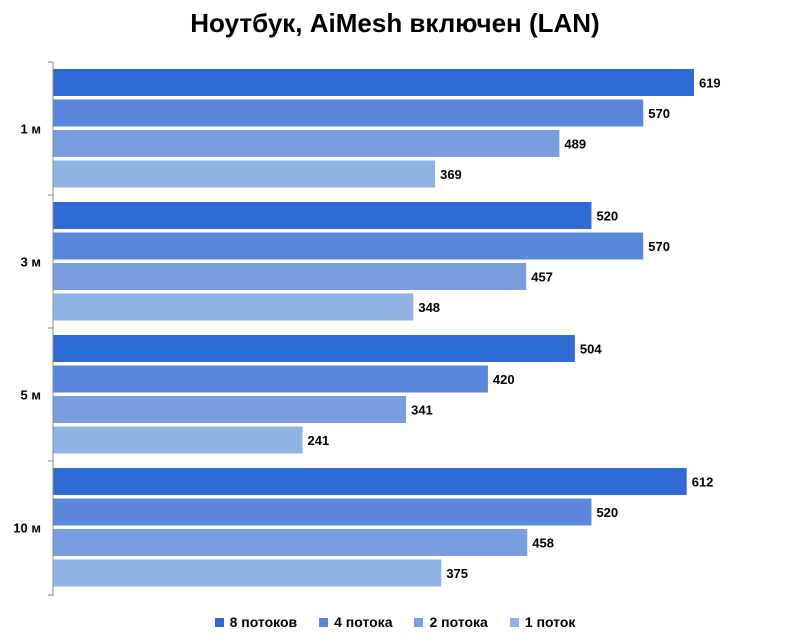 This screenshot has width=790, height=644. What do you see at coordinates (542, 277) in the screenshot?
I see `data-label: 457` at bounding box center [542, 277].